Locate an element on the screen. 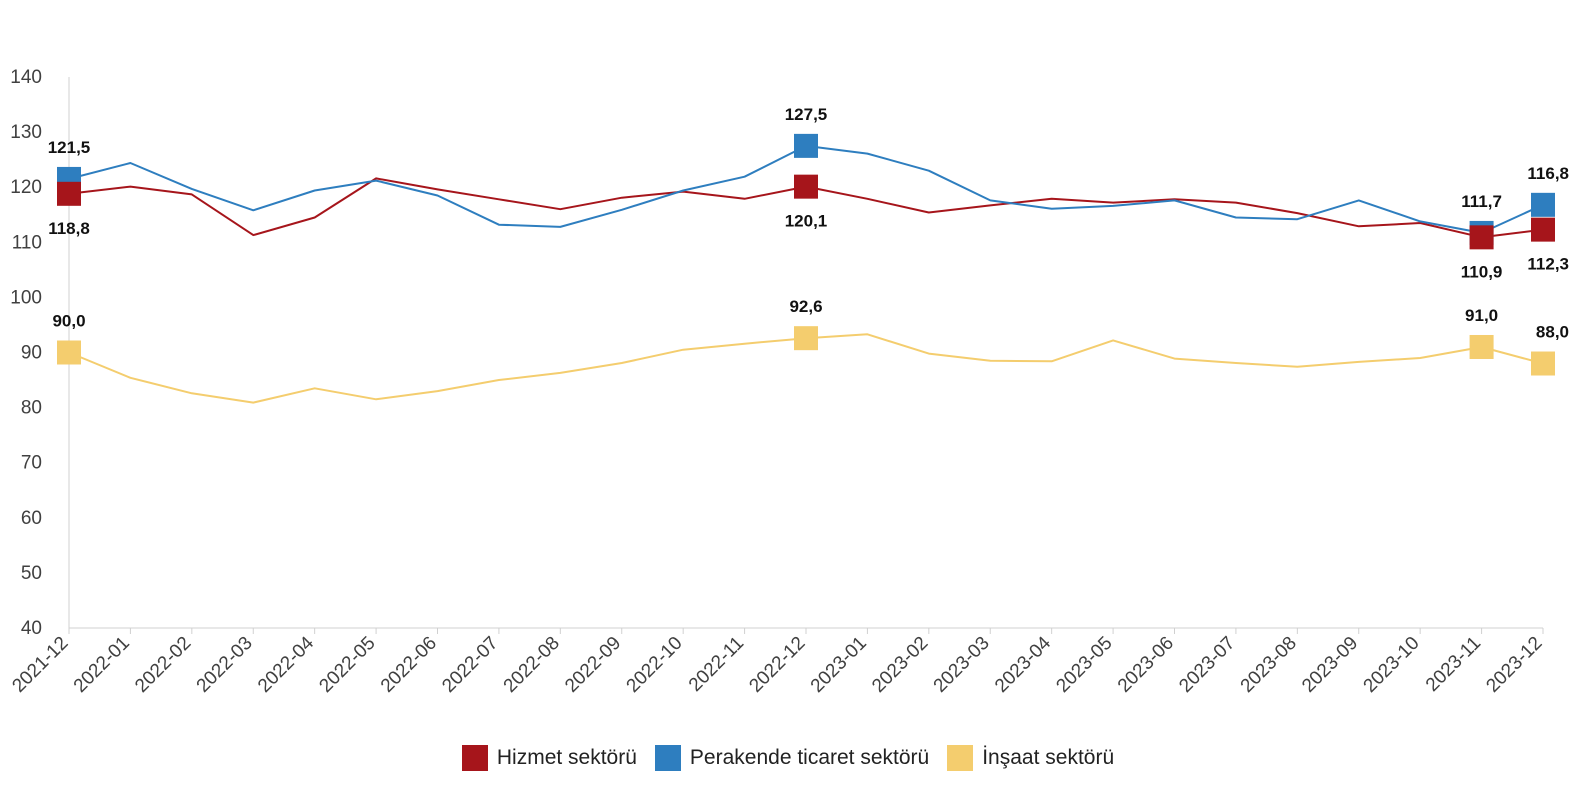 Image resolution: width=1576 pixels, height=800 pixels. x-tick-label: 2022-07 is located at coordinates (470, 665).